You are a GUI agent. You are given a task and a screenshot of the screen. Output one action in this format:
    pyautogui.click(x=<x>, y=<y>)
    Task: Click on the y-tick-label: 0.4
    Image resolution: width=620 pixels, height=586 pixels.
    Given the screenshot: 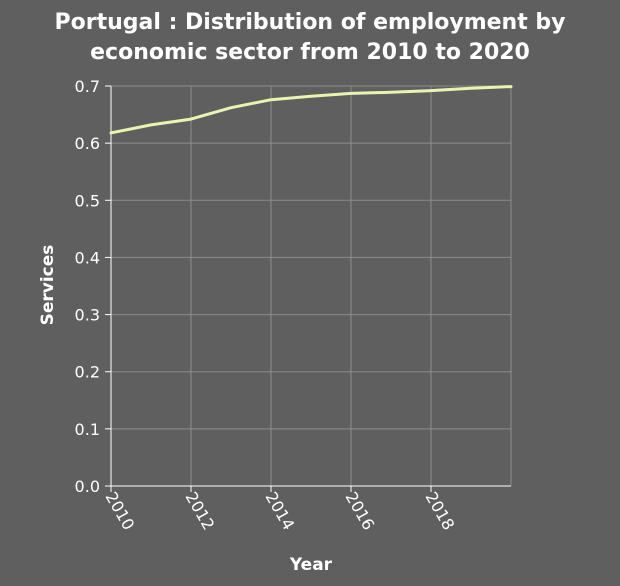 What is the action you would take?
    pyautogui.click(x=87, y=257)
    